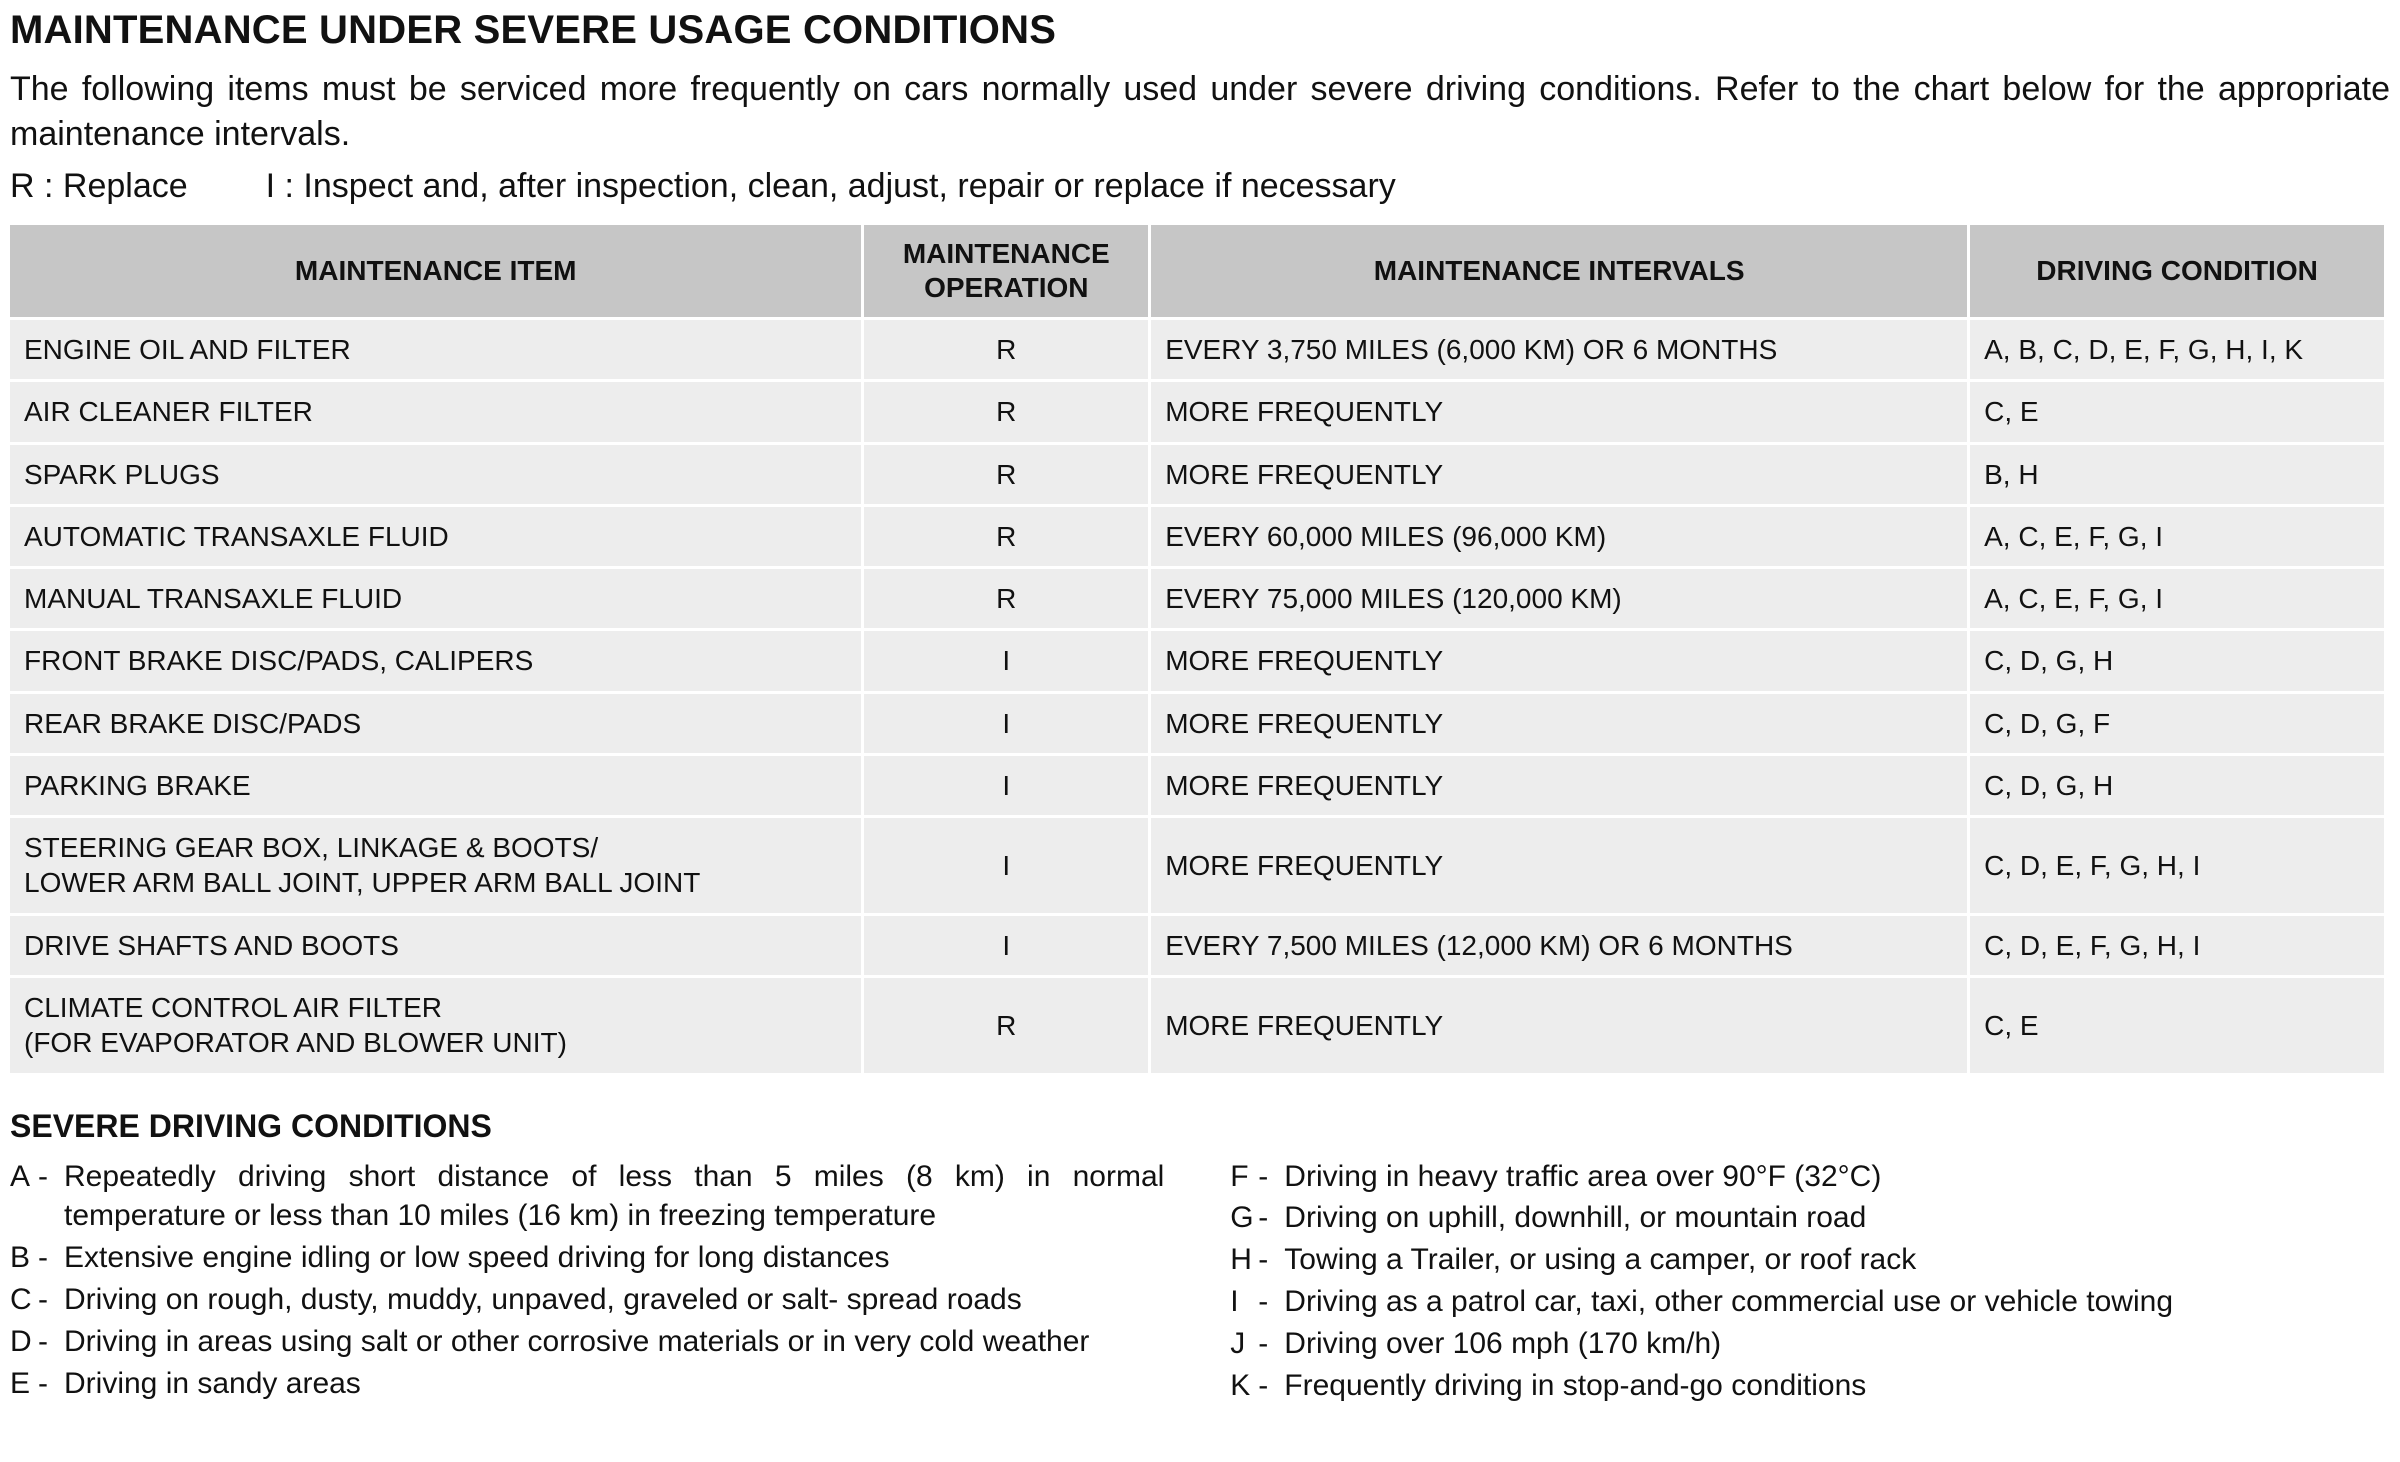  What do you see at coordinates (436, 536) in the screenshot?
I see `maintenance-item-cell: AUTOMATIC TRANSAXLE FLUID` at bounding box center [436, 536].